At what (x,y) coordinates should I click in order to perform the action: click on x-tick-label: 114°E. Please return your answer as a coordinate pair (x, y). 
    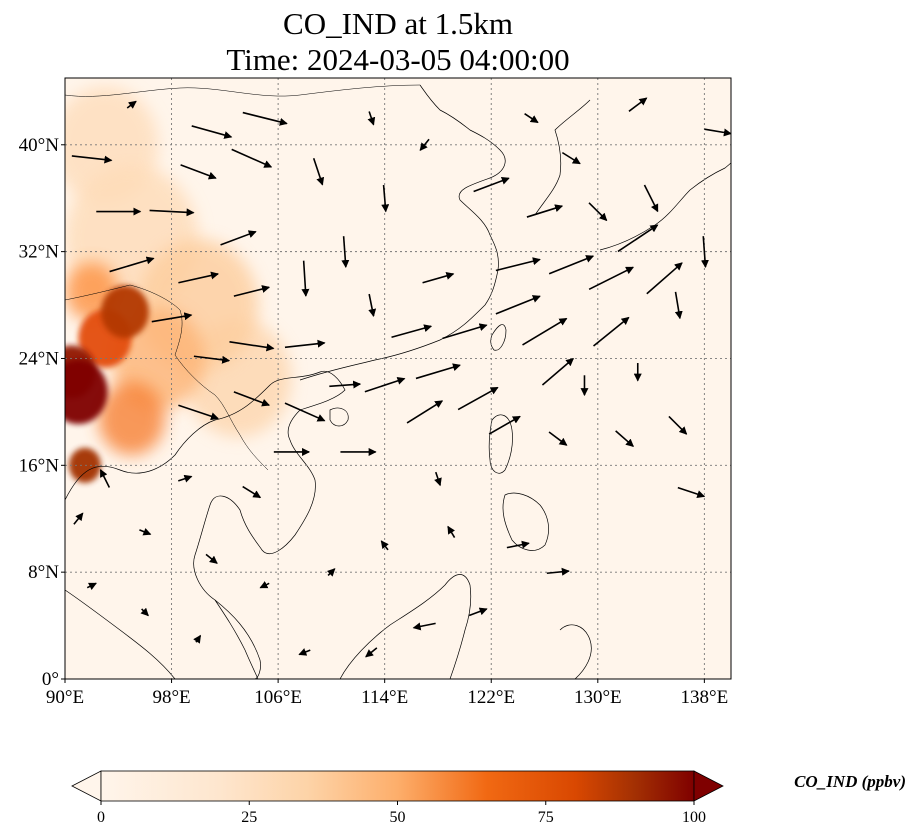
    Looking at the image, I should click on (384, 697).